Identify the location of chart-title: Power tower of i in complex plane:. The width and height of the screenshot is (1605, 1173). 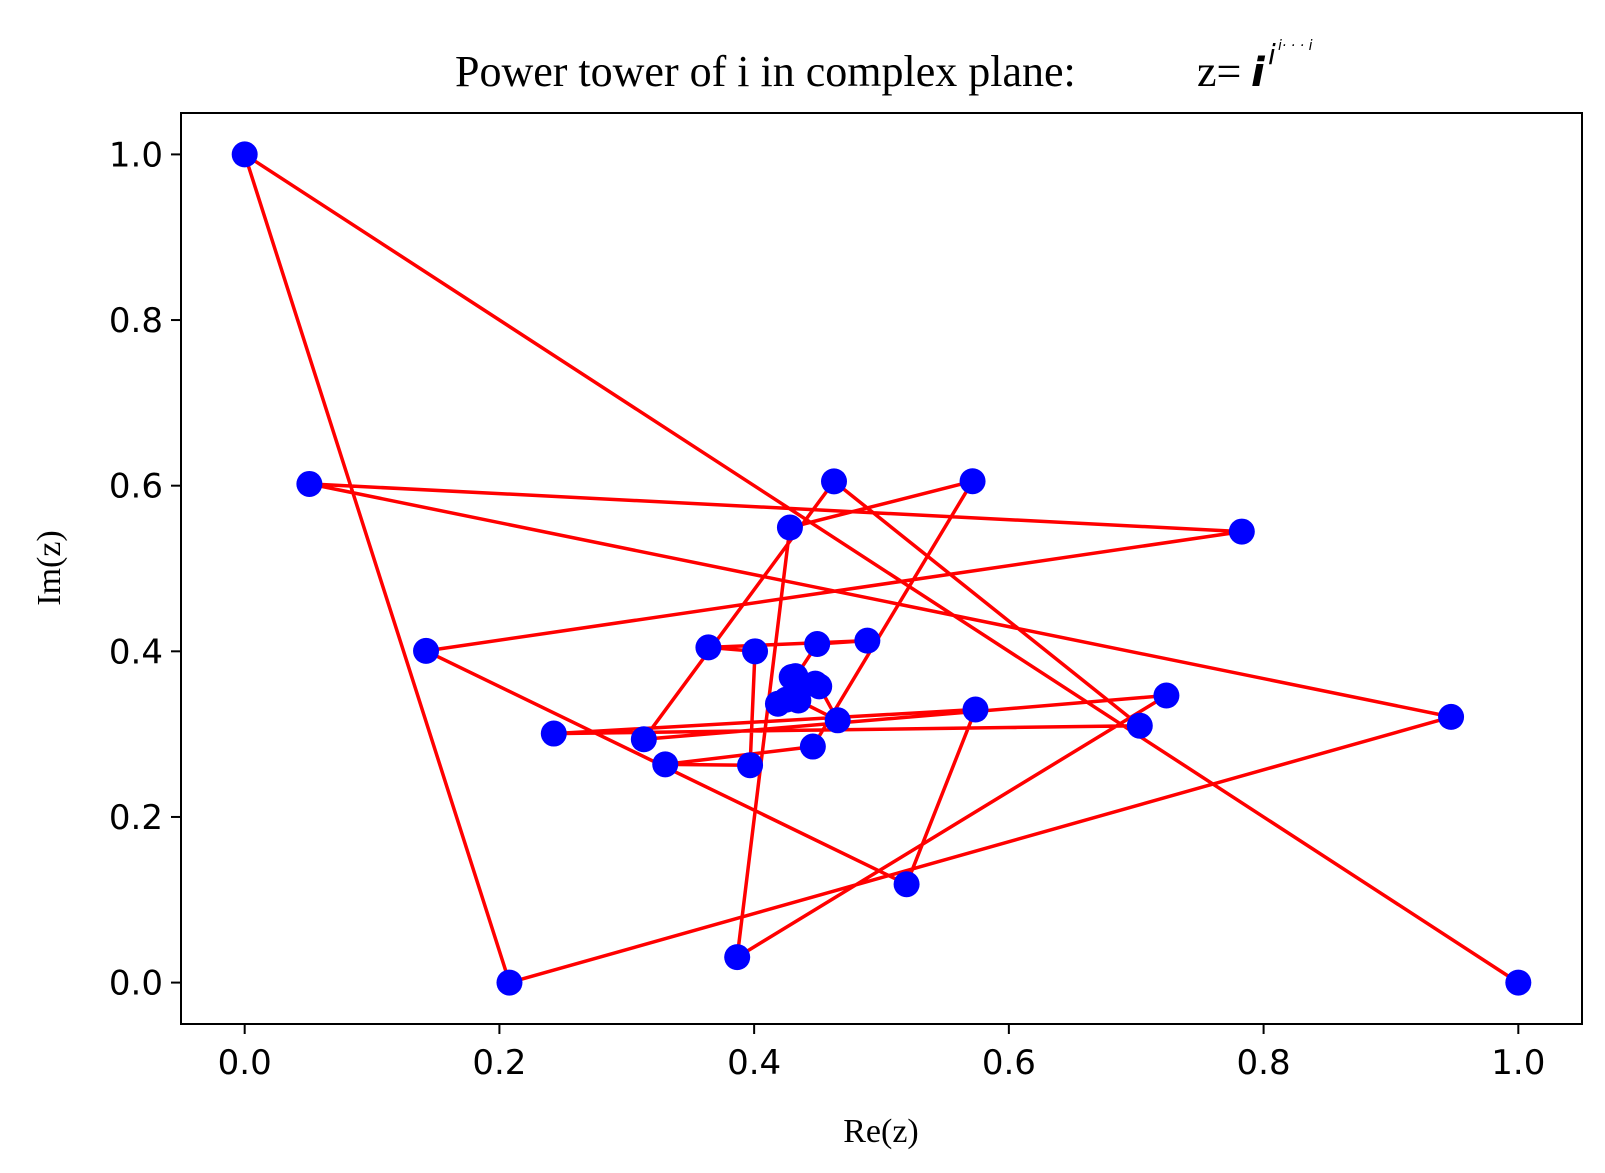
(765, 71).